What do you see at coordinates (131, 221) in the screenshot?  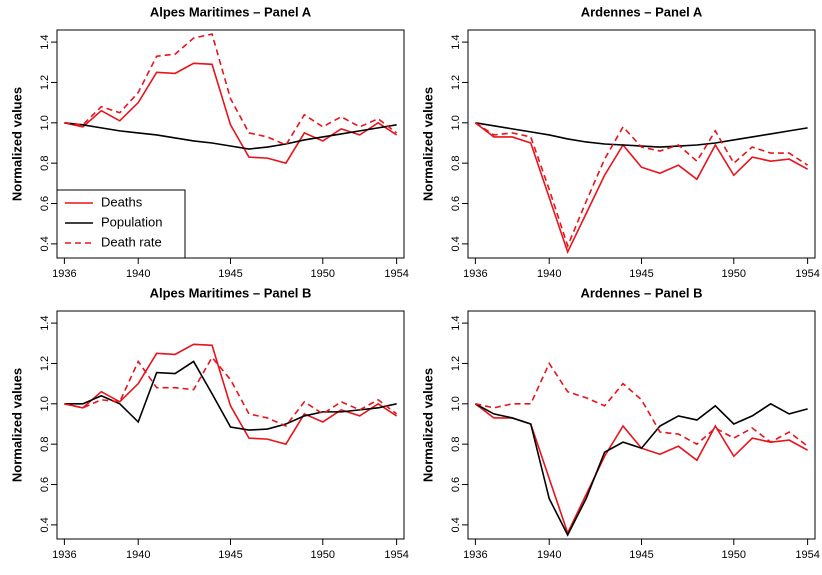 I see `legend-label: Population` at bounding box center [131, 221].